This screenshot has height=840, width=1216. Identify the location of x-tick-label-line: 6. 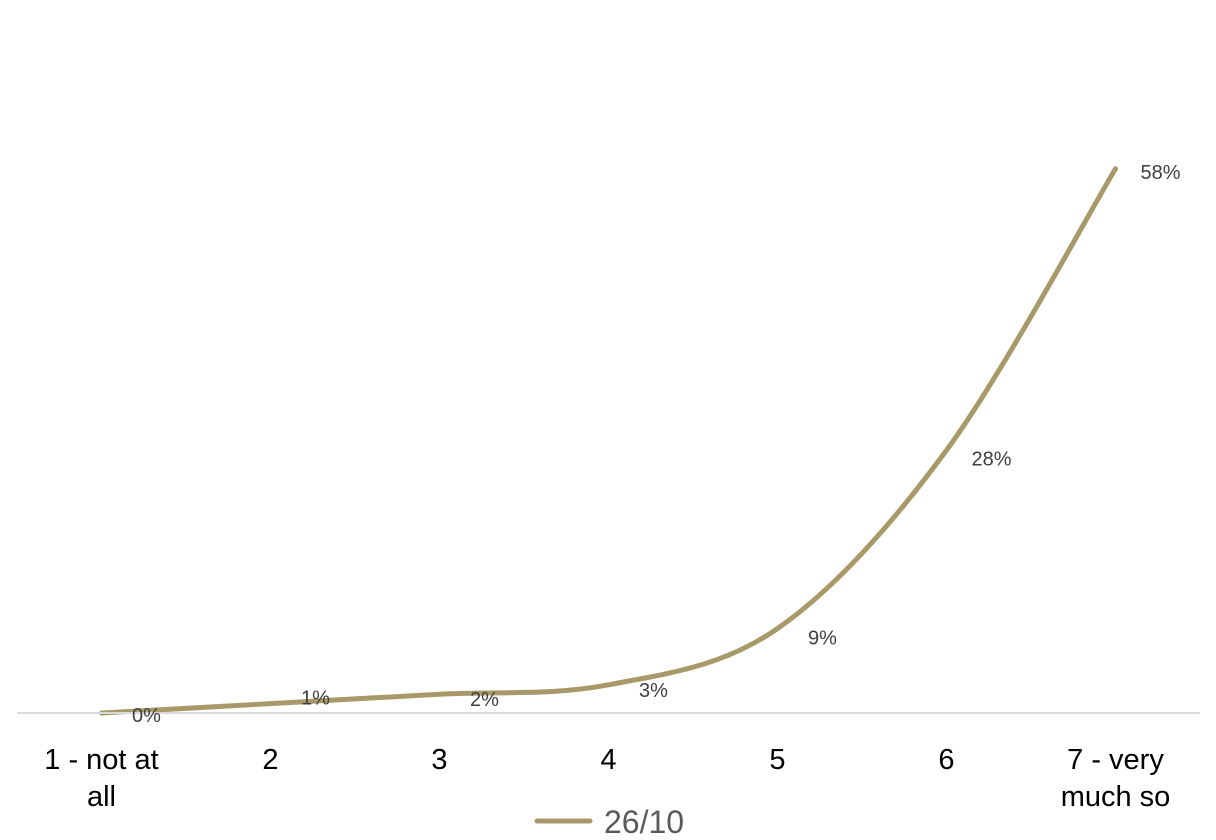
(946, 760).